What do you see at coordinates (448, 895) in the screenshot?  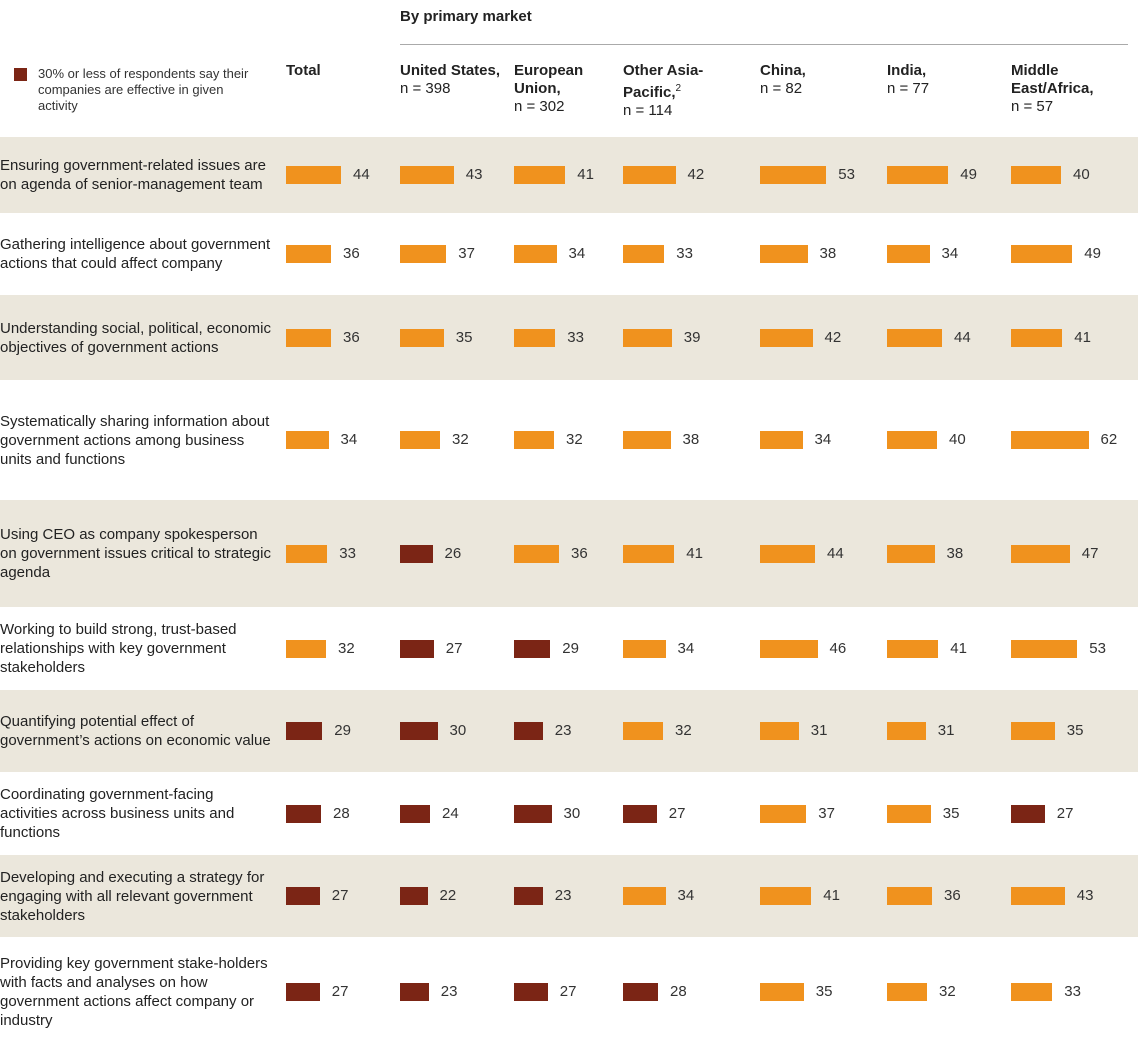 I see `value-label: 22` at bounding box center [448, 895].